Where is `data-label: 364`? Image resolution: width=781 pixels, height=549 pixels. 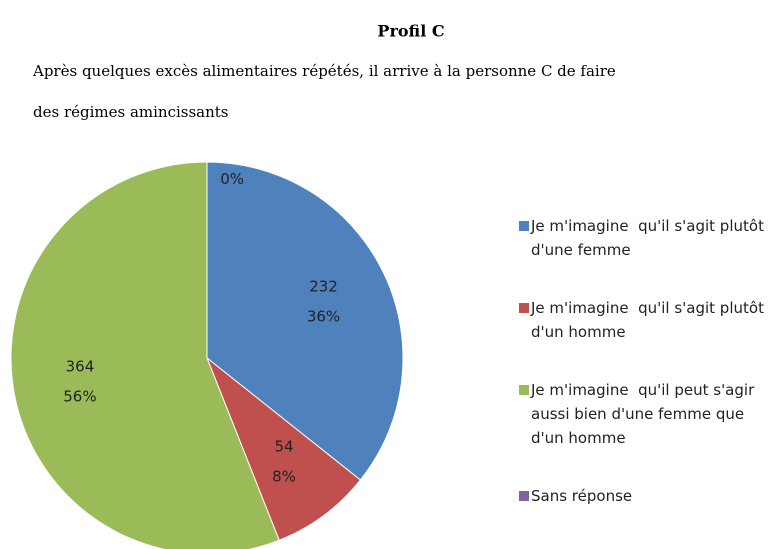 data-label: 364 is located at coordinates (80, 367).